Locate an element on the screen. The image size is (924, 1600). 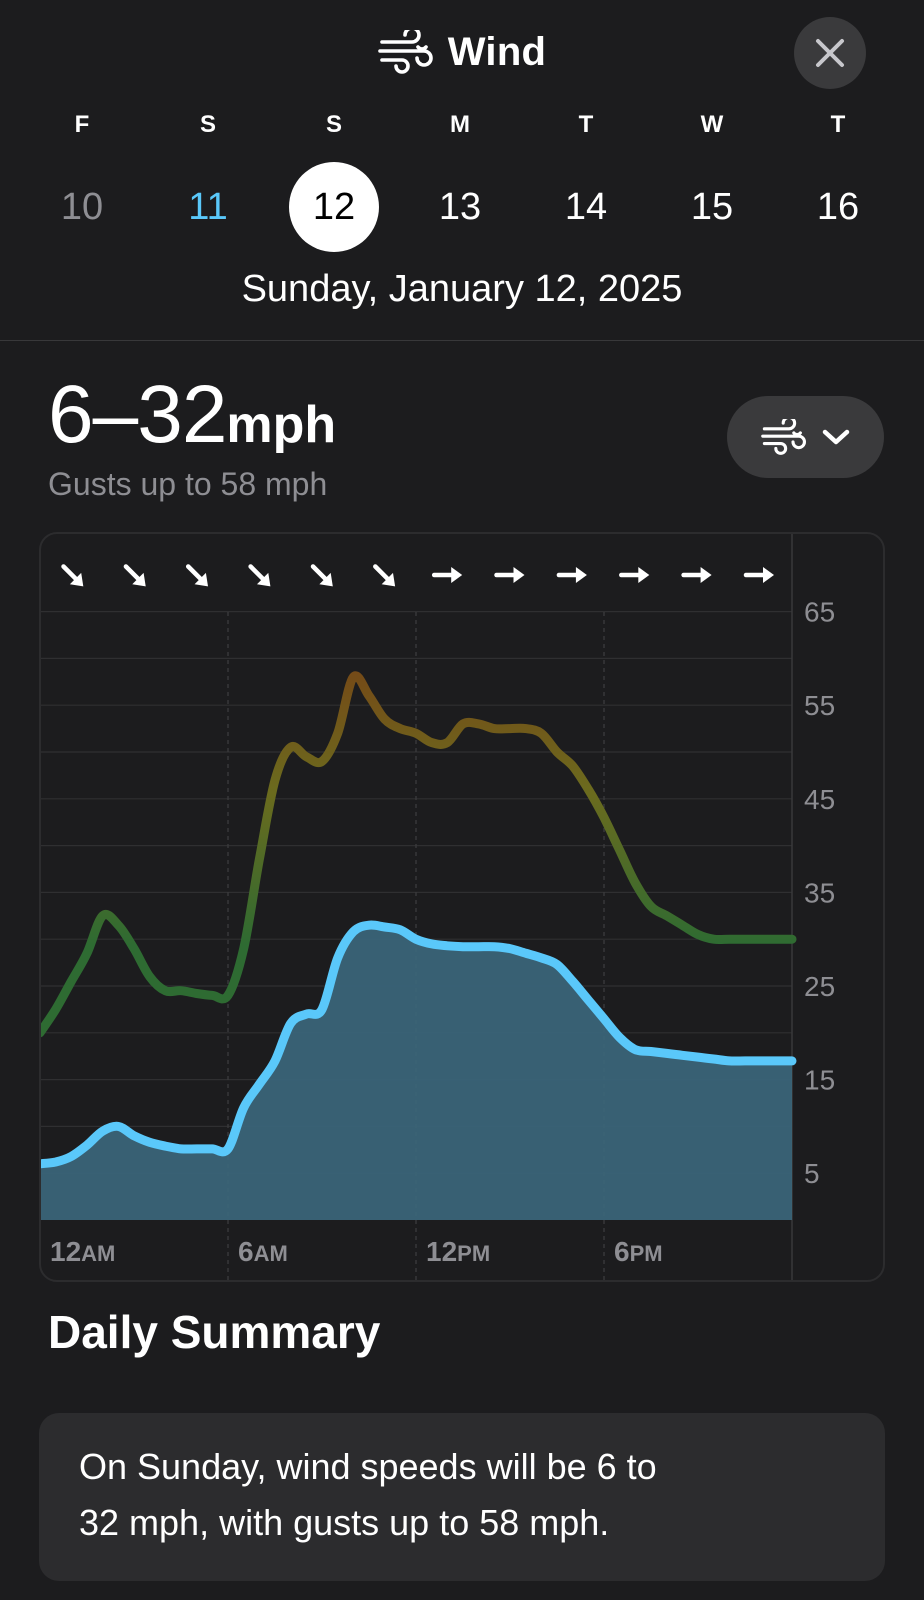
metric-picker-button is located at coordinates (805, 437).